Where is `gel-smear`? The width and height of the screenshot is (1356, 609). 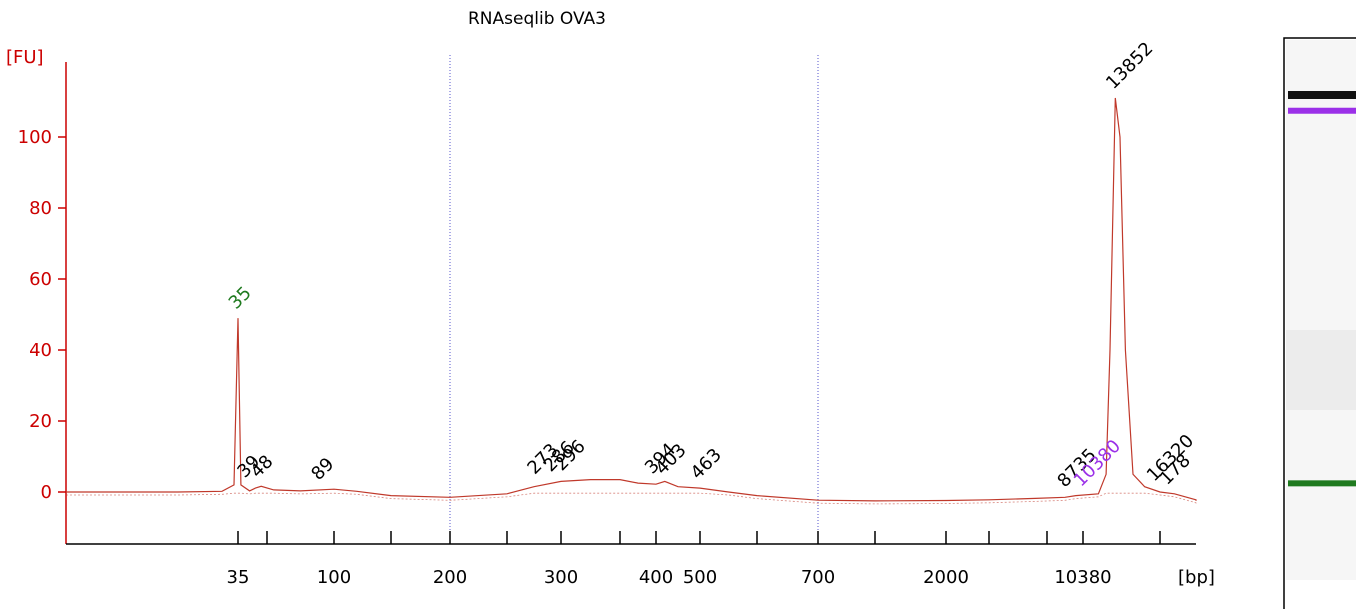 gel-smear is located at coordinates (1321, 370).